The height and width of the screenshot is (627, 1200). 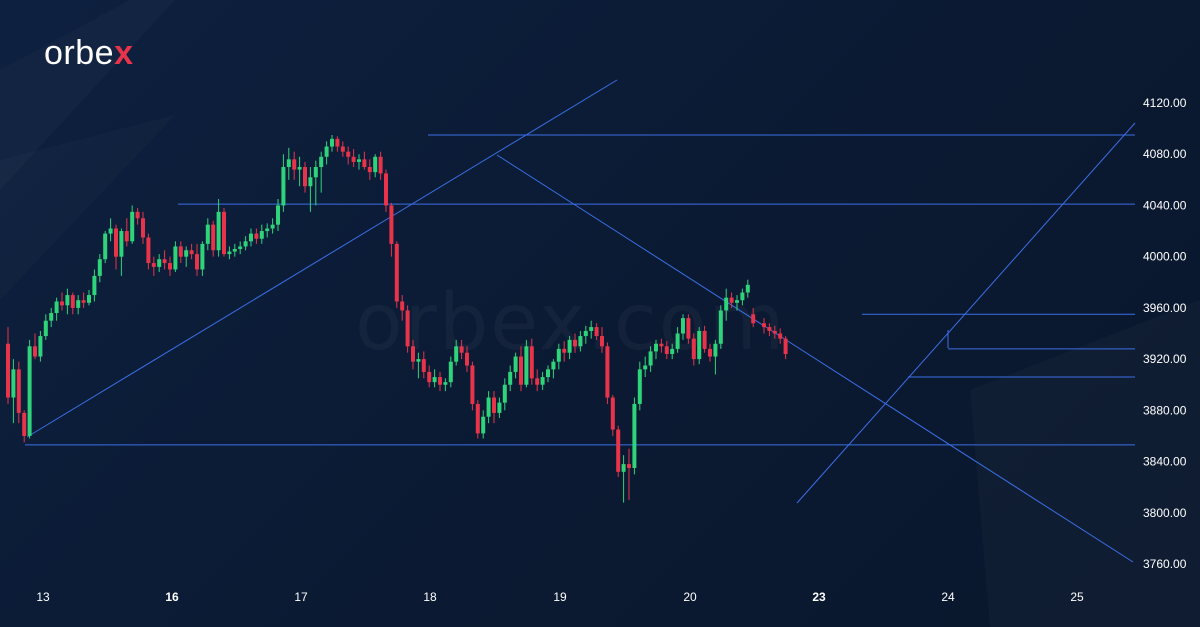 What do you see at coordinates (1165, 205) in the screenshot?
I see `y-tick-label: 4040.00` at bounding box center [1165, 205].